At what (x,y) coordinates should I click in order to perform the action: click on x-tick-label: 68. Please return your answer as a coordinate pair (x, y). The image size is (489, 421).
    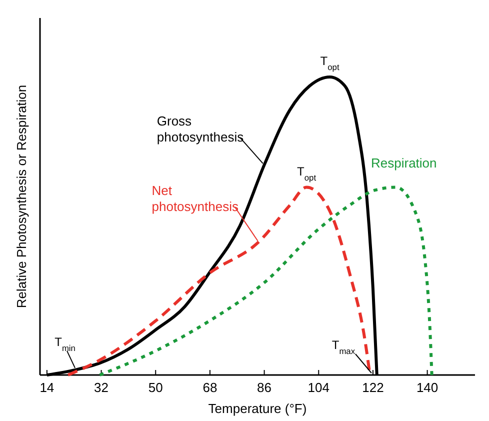
    Looking at the image, I should click on (210, 387).